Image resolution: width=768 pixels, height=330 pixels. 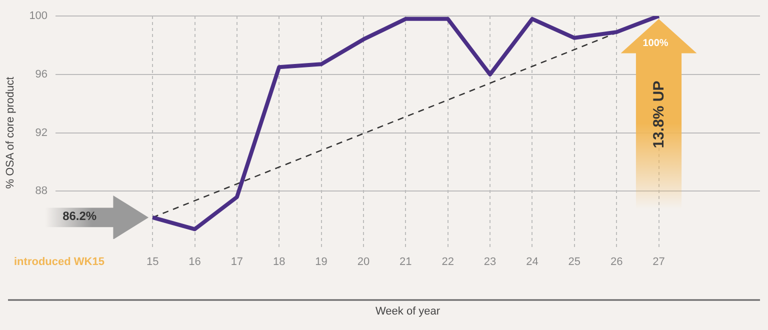 What do you see at coordinates (237, 262) in the screenshot?
I see `x-tick-label: 17` at bounding box center [237, 262].